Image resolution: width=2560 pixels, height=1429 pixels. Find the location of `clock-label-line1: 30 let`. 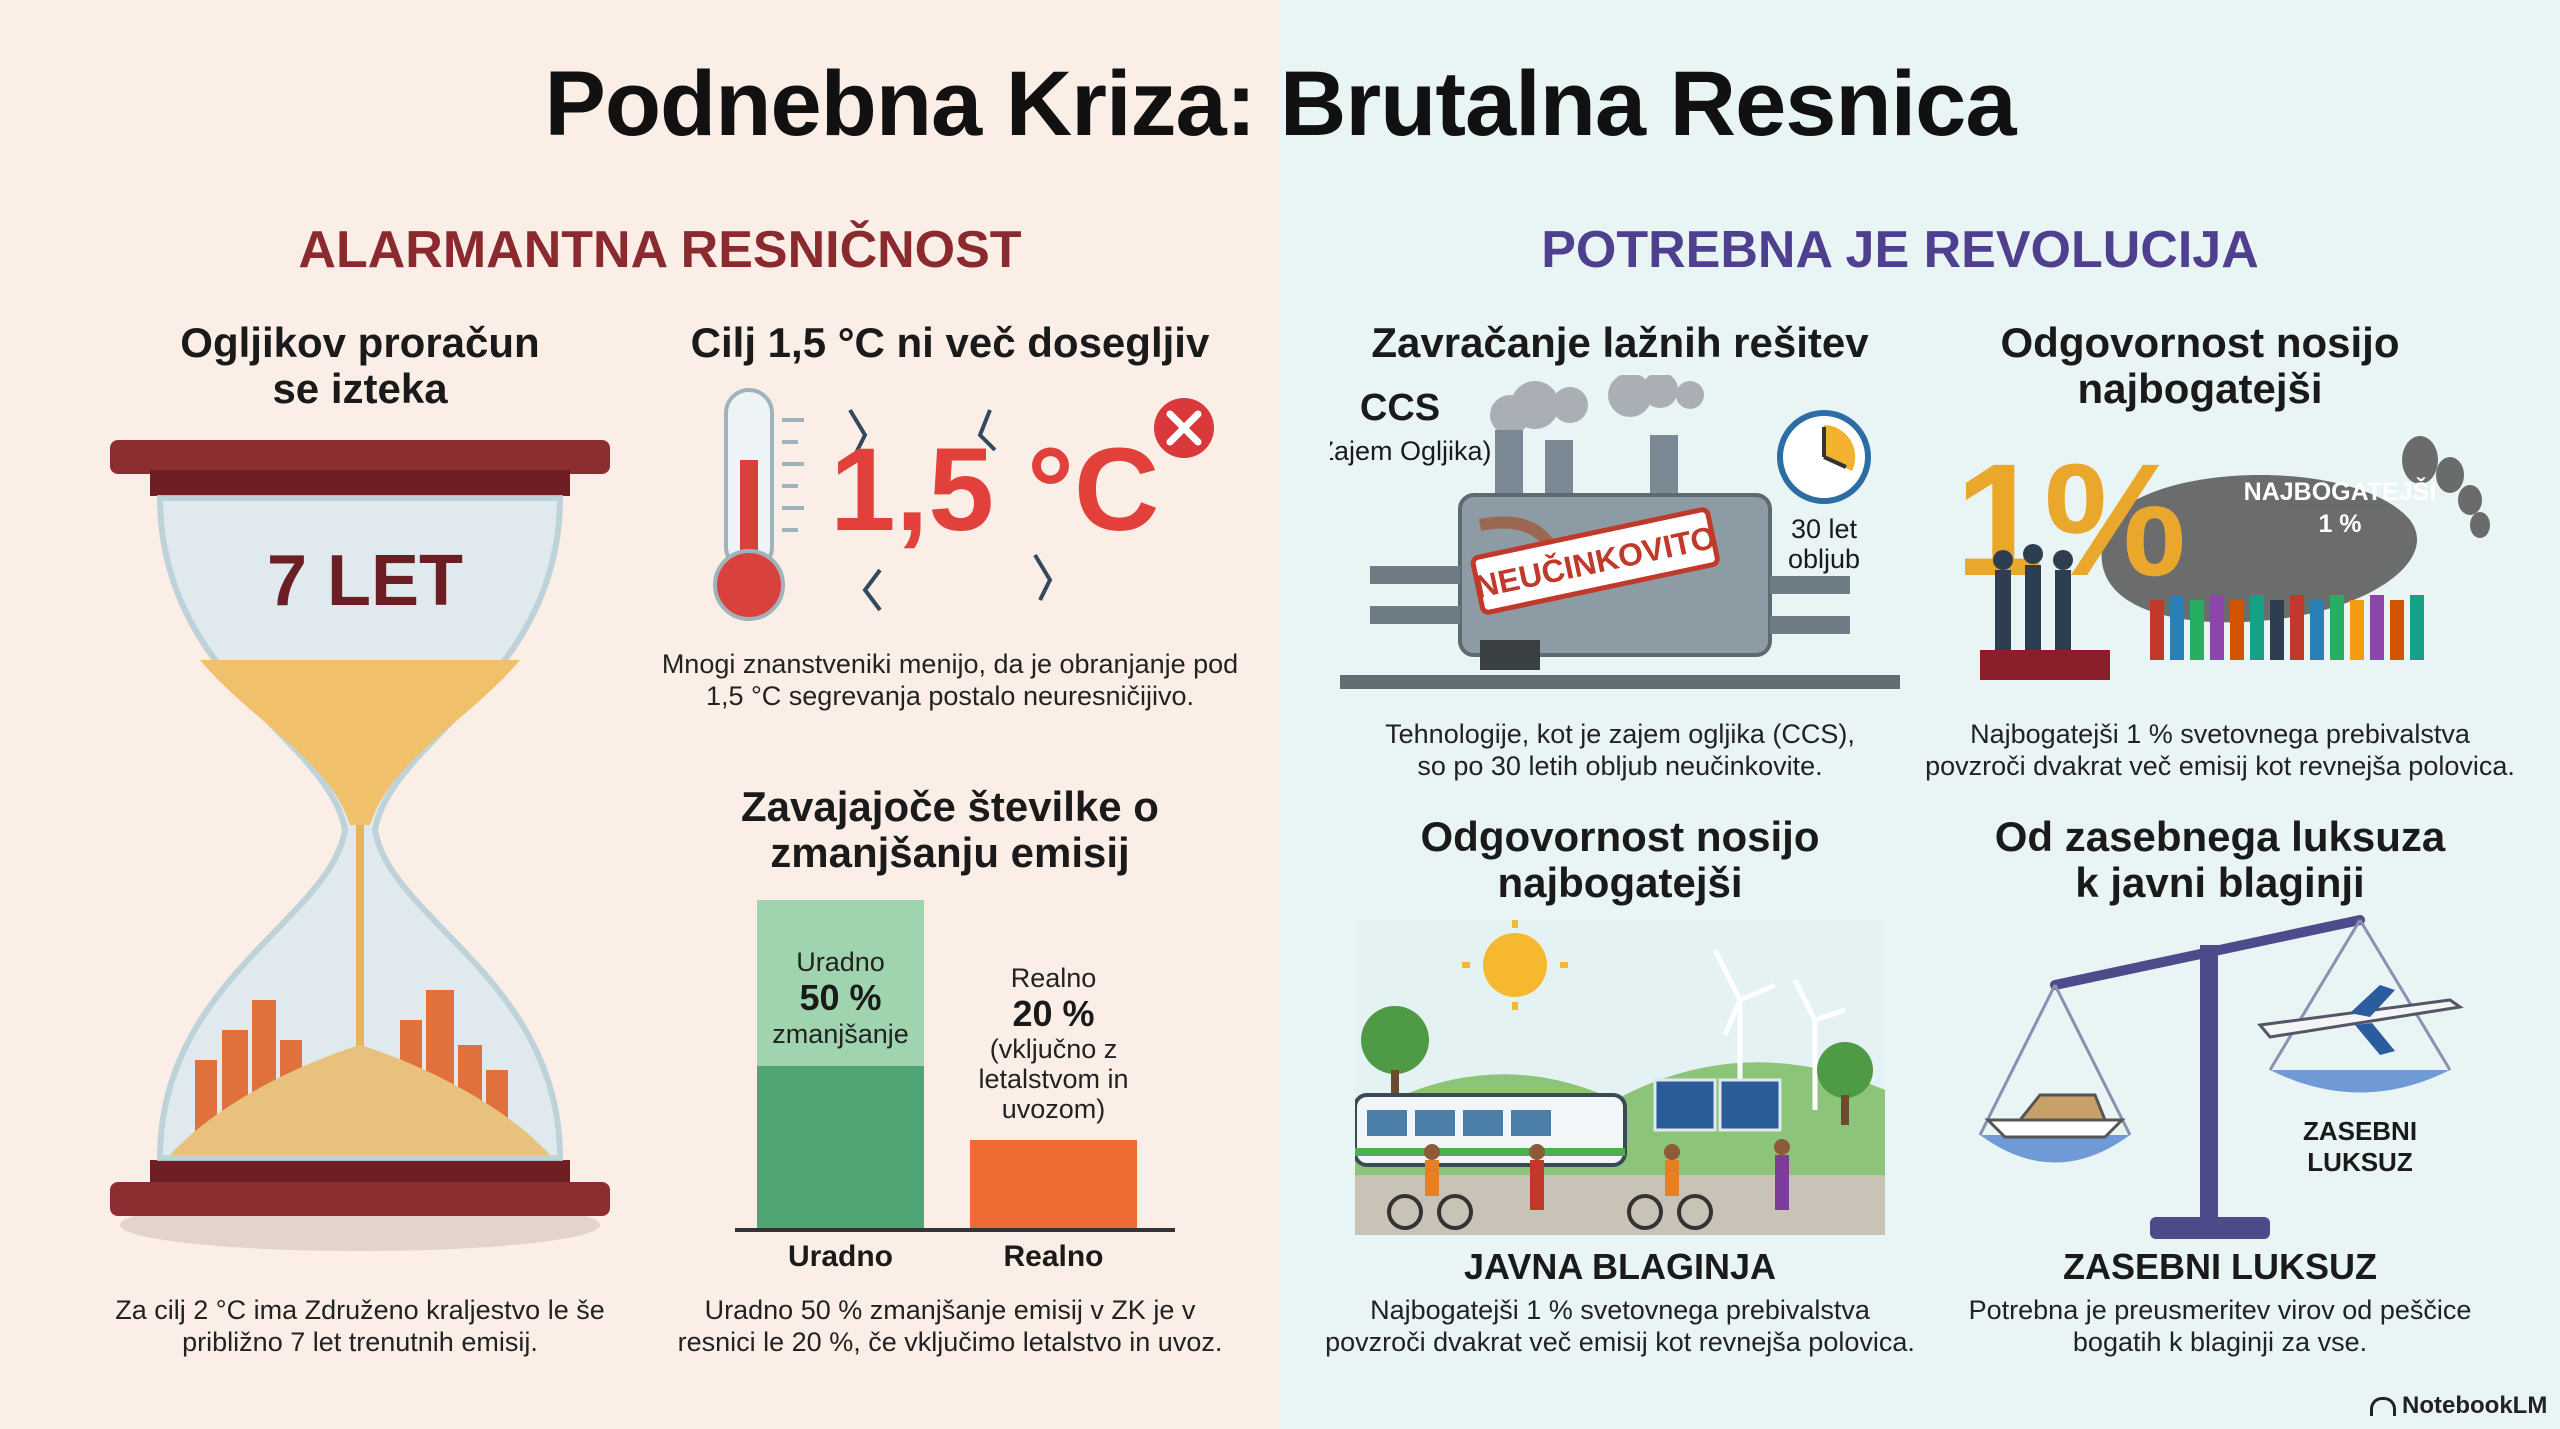

clock-label-line1: 30 let is located at coordinates (1824, 529).